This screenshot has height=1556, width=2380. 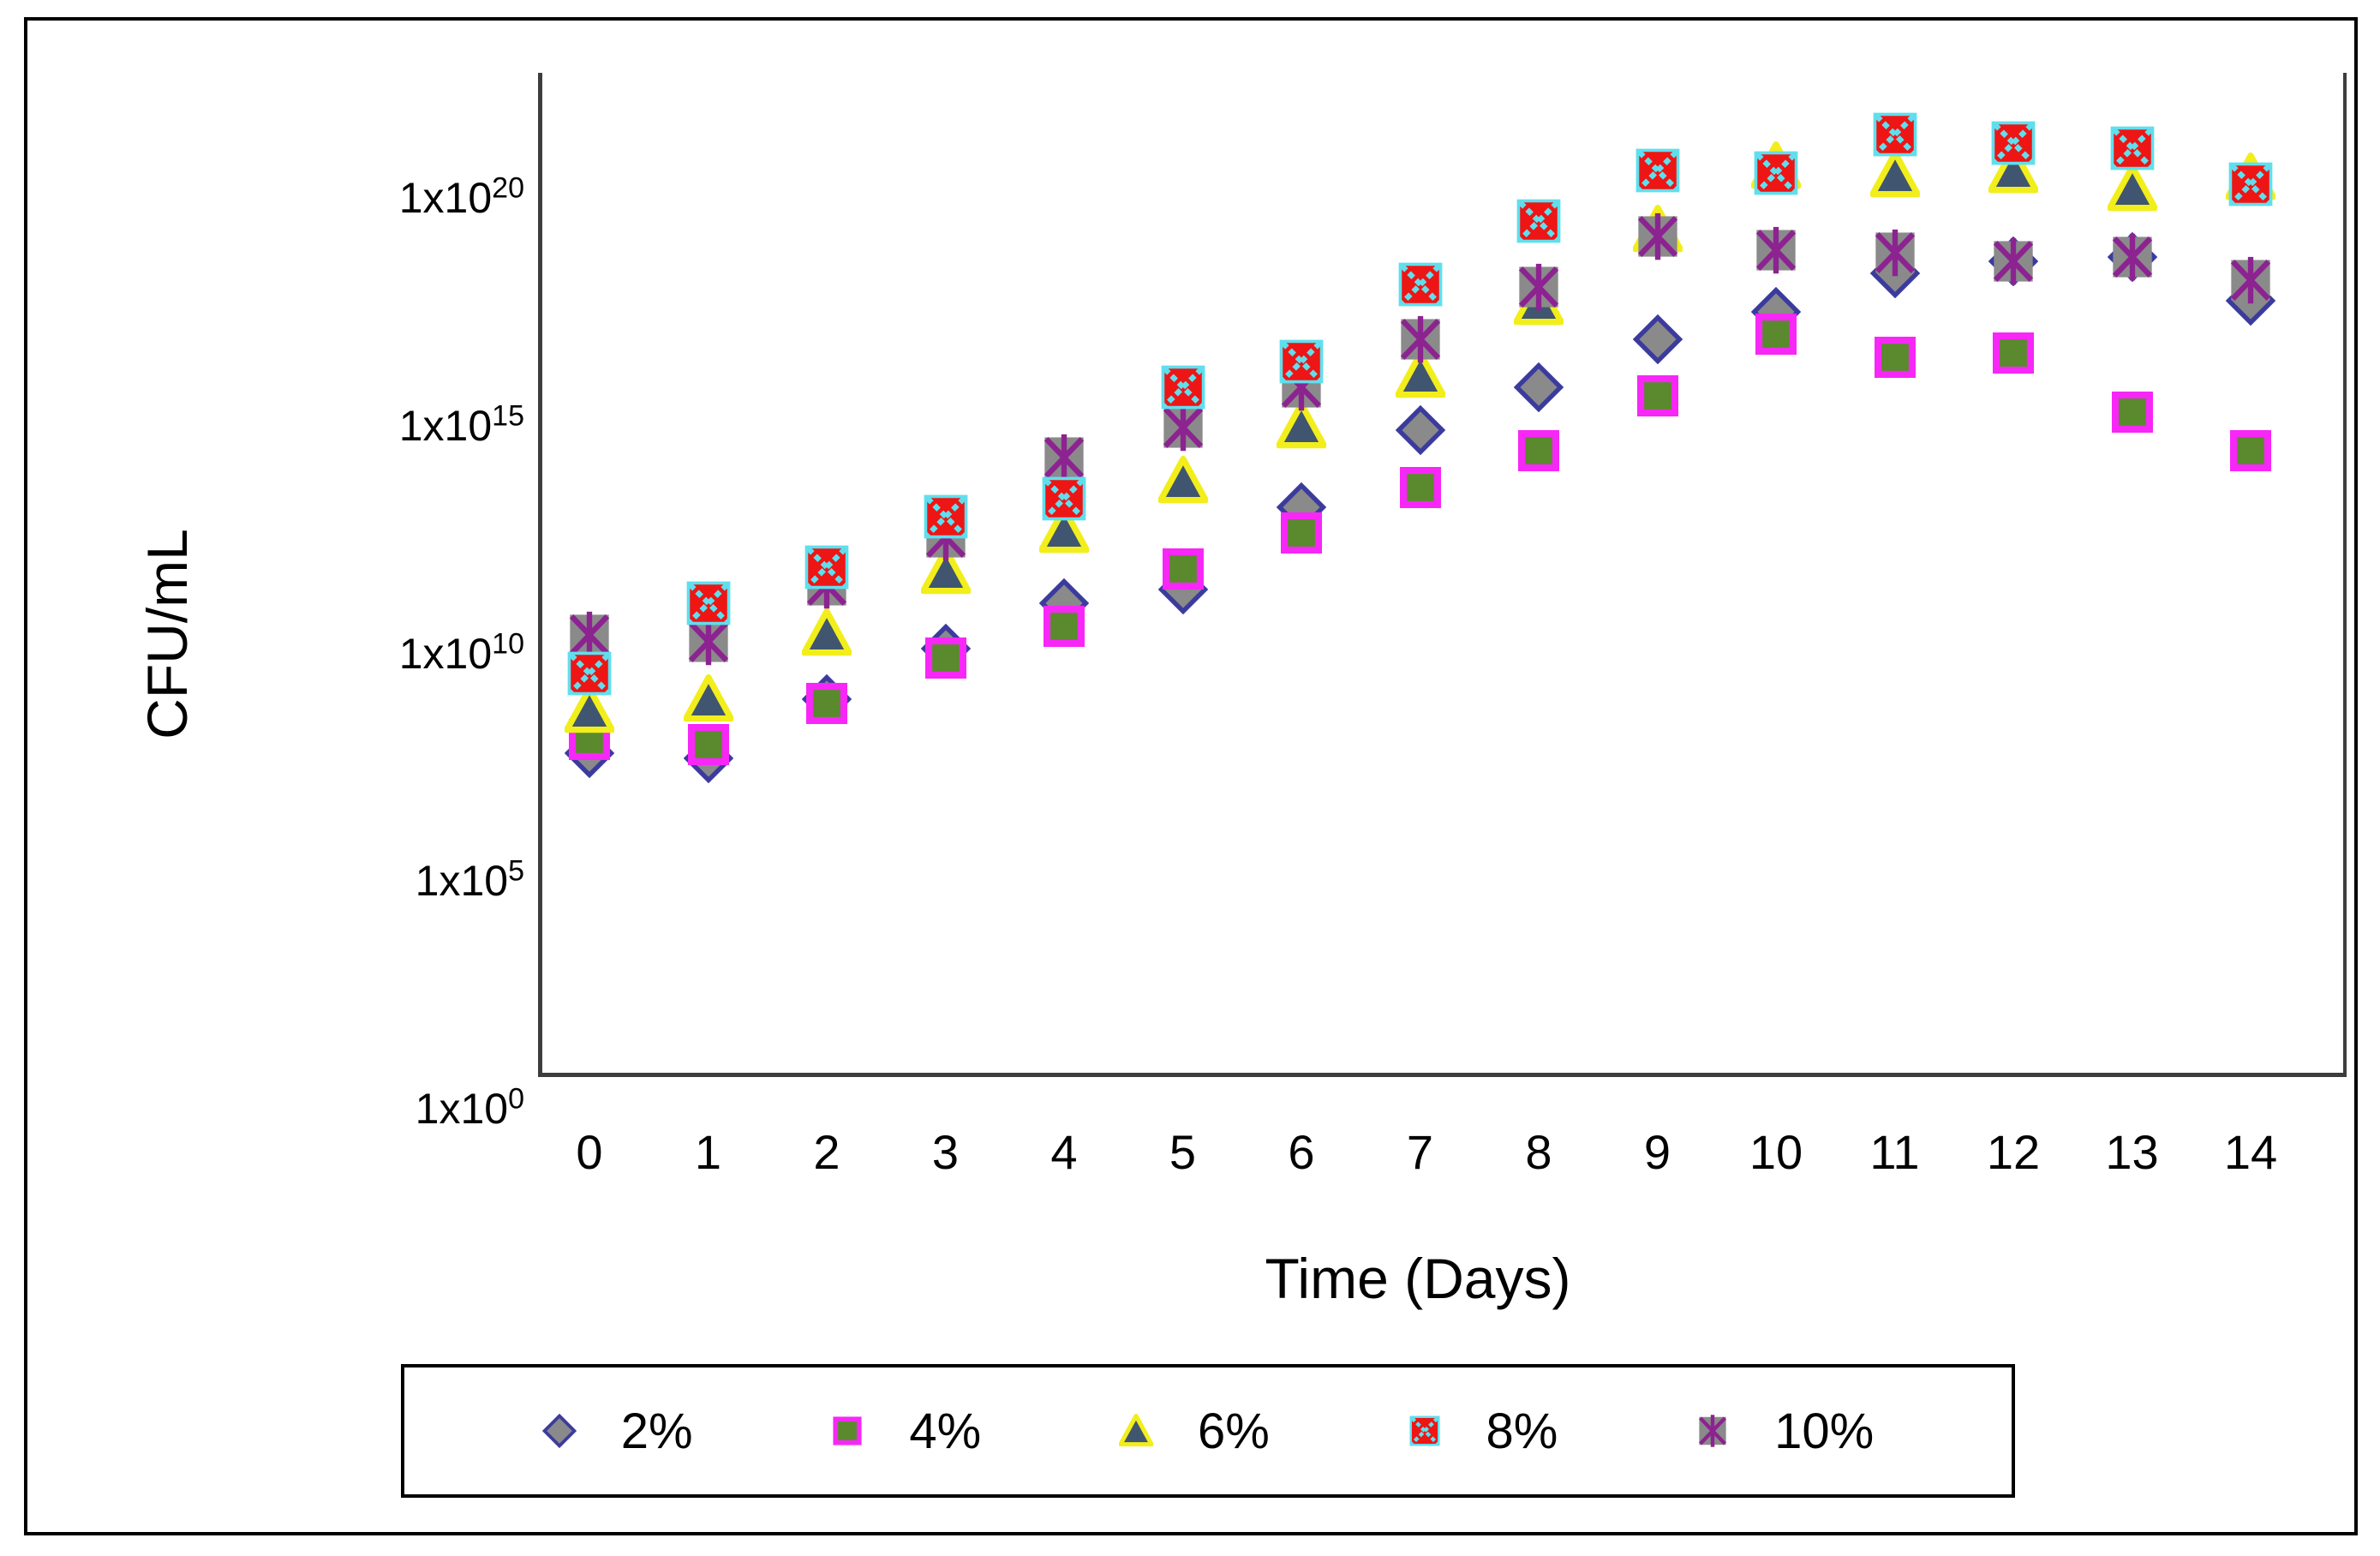 What do you see at coordinates (461, 196) in the screenshot?
I see `y-tick-label-1e20: 1x10²⁰` at bounding box center [461, 196].